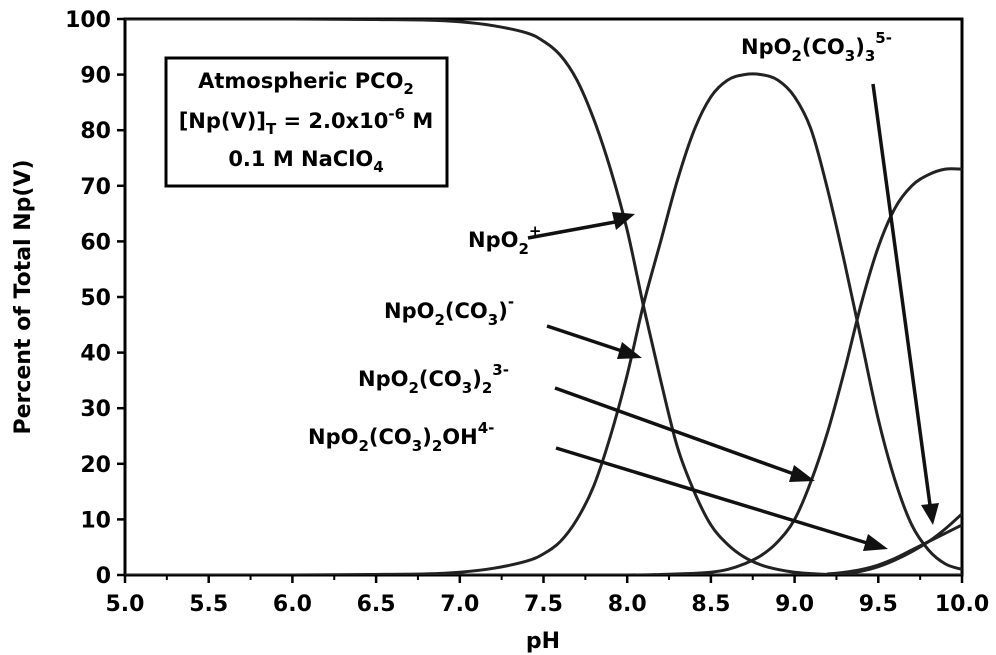 This screenshot has height=655, width=996. What do you see at coordinates (95, 131) in the screenshot?
I see `y-tick-label: 80` at bounding box center [95, 131].